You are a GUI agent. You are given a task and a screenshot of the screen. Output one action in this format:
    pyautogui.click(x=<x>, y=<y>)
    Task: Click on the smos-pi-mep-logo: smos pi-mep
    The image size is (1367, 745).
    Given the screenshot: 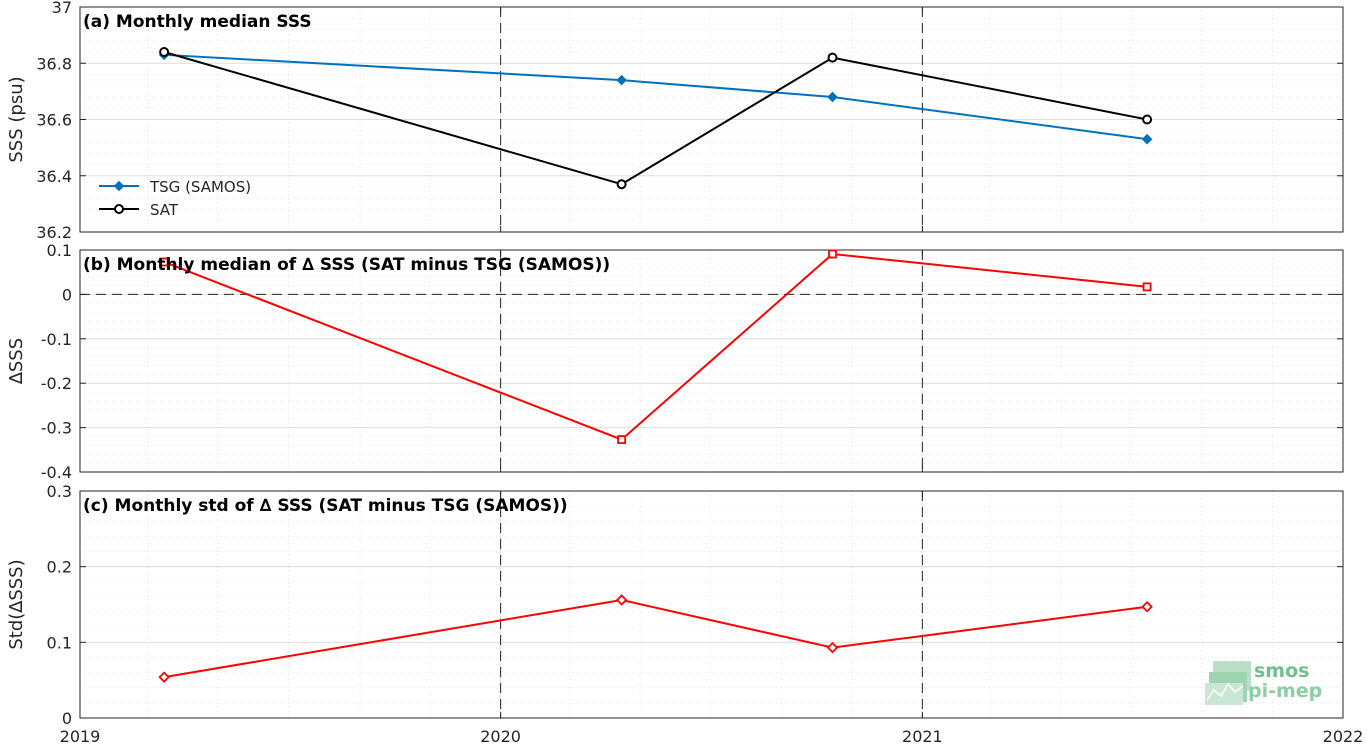 What is the action you would take?
    pyautogui.click(x=1263, y=682)
    